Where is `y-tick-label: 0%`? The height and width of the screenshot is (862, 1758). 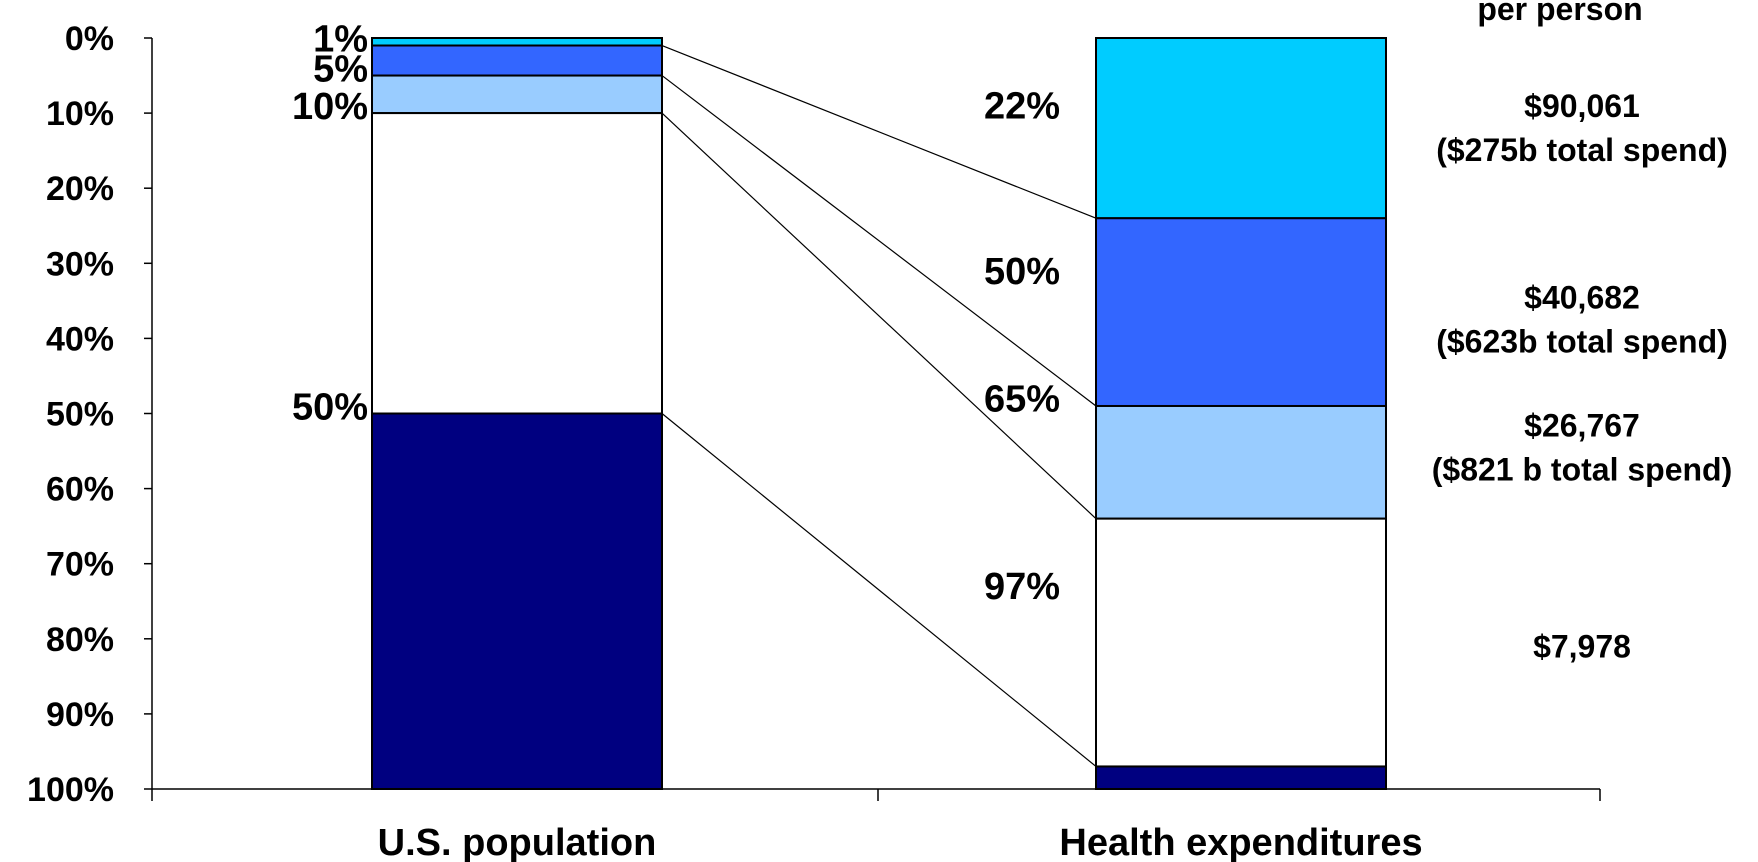
y-tick-label: 0% is located at coordinates (89, 39).